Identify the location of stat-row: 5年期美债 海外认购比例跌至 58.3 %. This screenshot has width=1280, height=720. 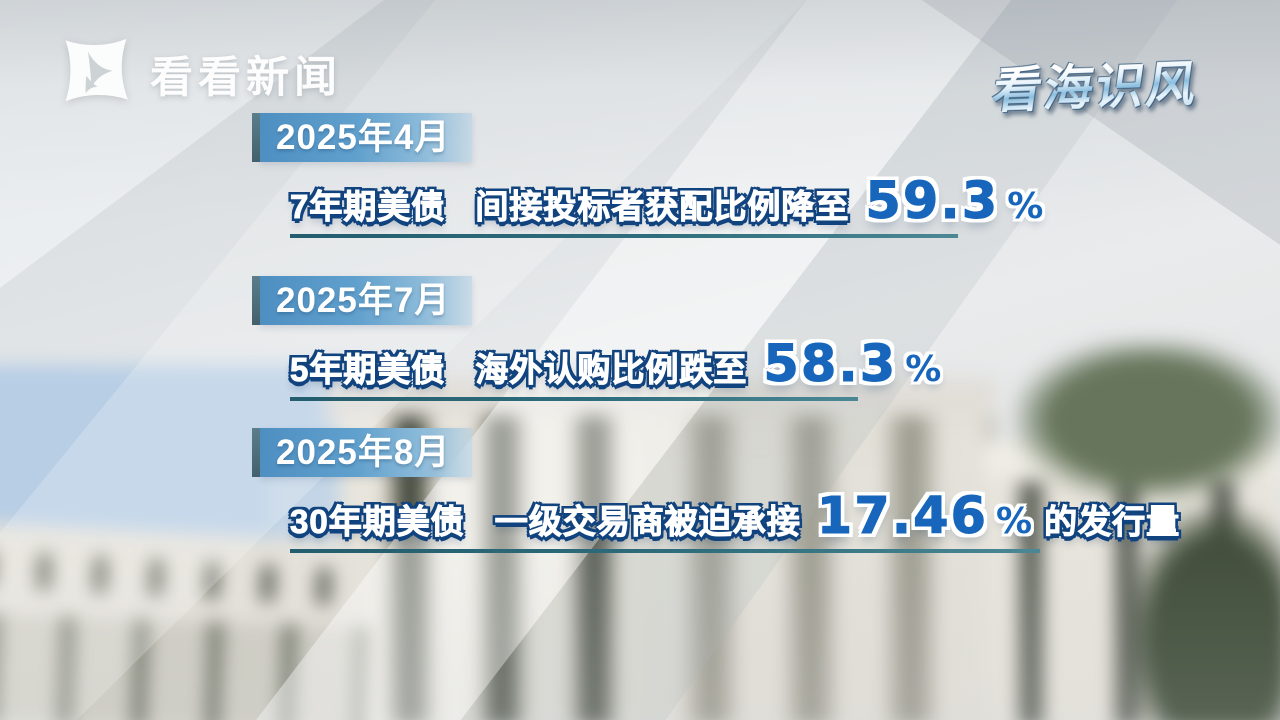
(621, 365).